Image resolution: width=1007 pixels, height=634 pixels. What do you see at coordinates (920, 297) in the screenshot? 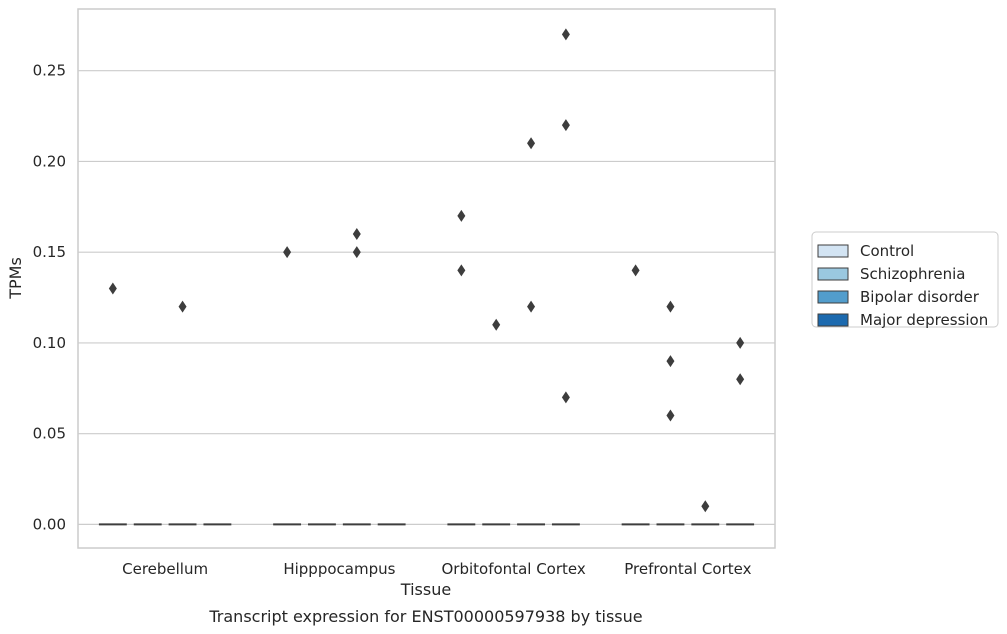
I see `legend-label: Bipolar disorder` at bounding box center [920, 297].